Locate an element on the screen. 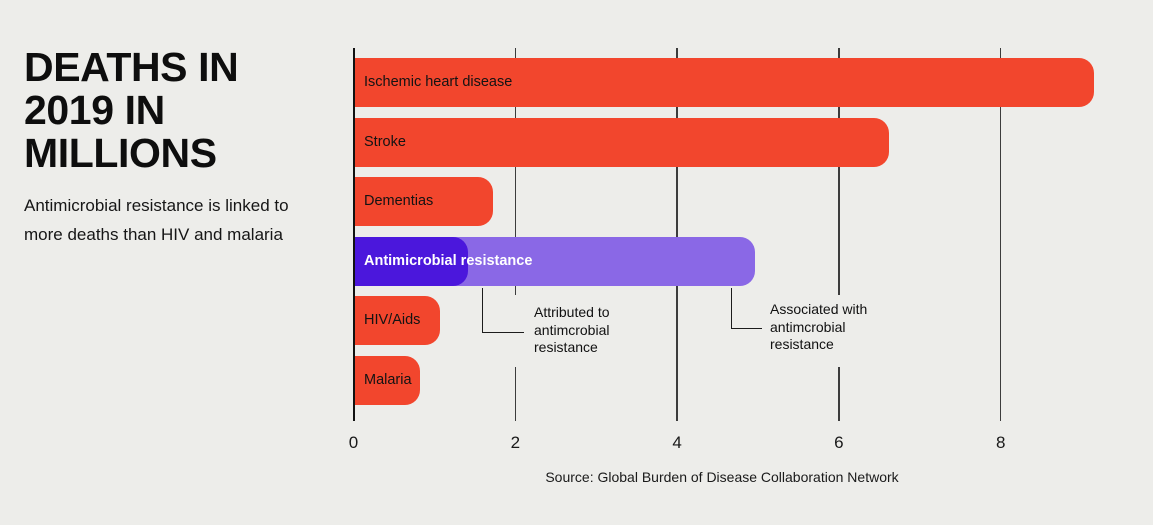 This screenshot has width=1153, height=525. callout-line-attributed is located at coordinates (503, 310).